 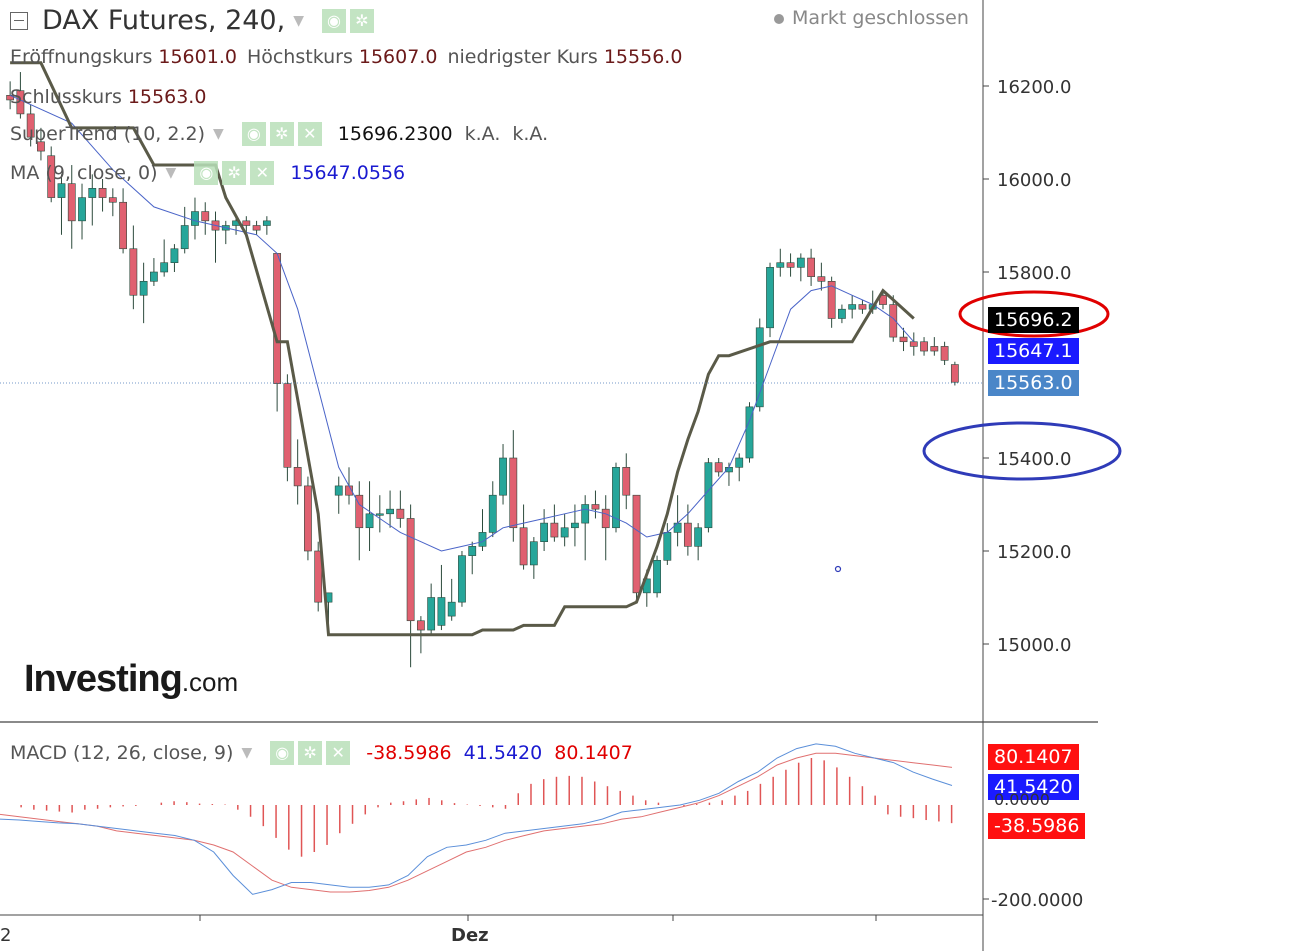 I want to click on blue-annotation-circle, so click(x=1022, y=451).